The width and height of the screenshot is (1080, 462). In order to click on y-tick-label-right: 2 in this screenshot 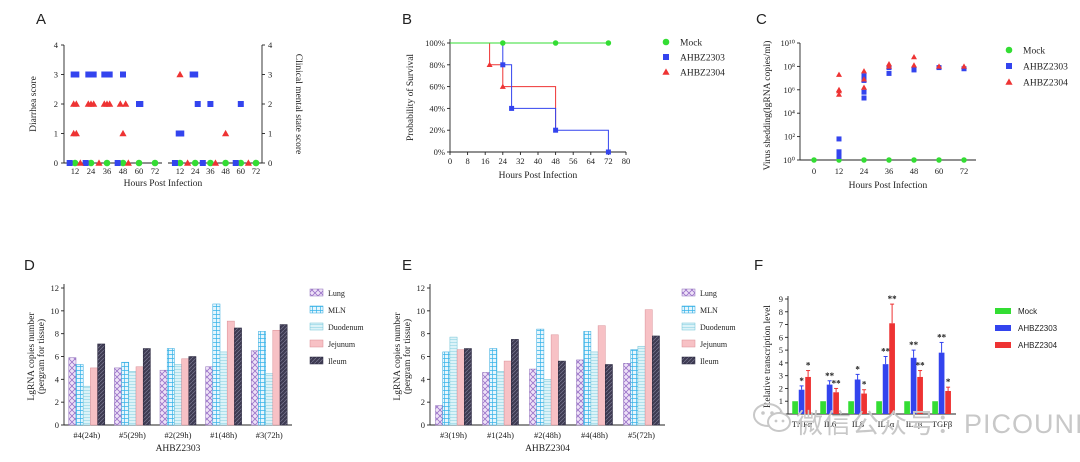, I will do `click(270, 104)`.